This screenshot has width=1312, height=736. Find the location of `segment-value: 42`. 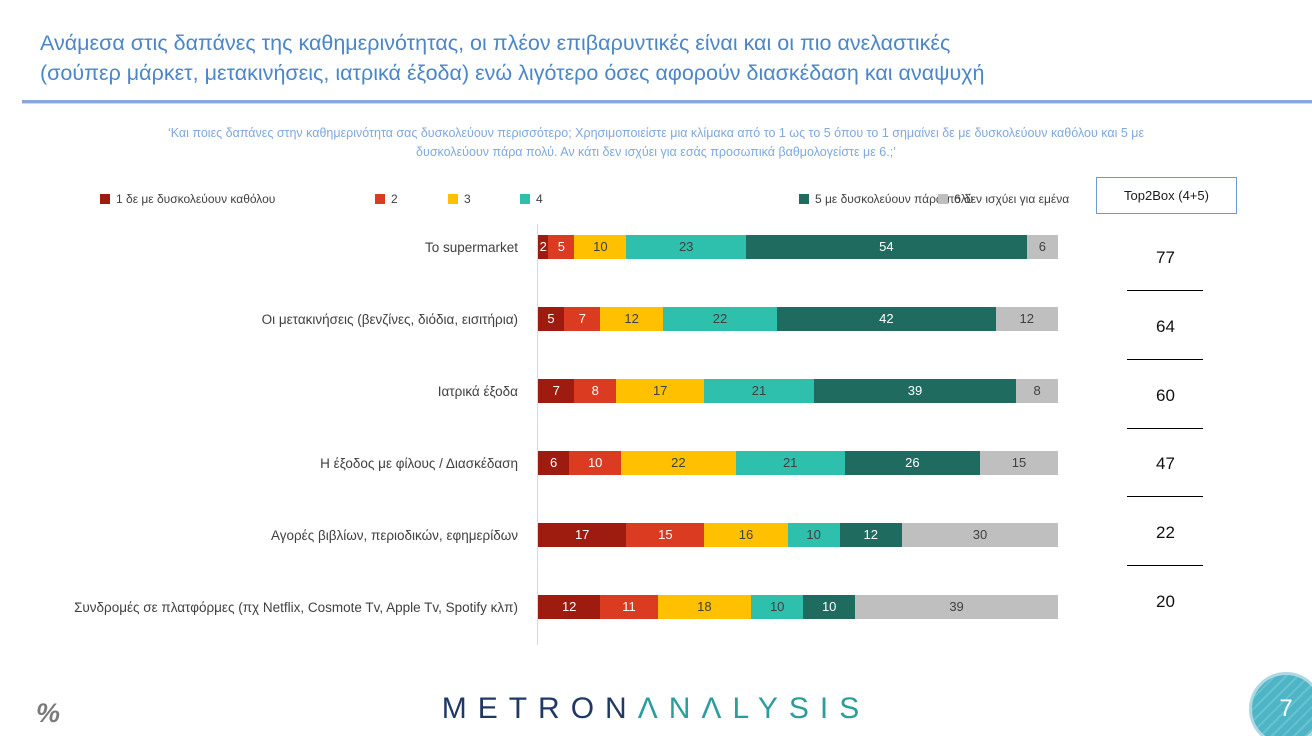

segment-value: 42 is located at coordinates (886, 318).